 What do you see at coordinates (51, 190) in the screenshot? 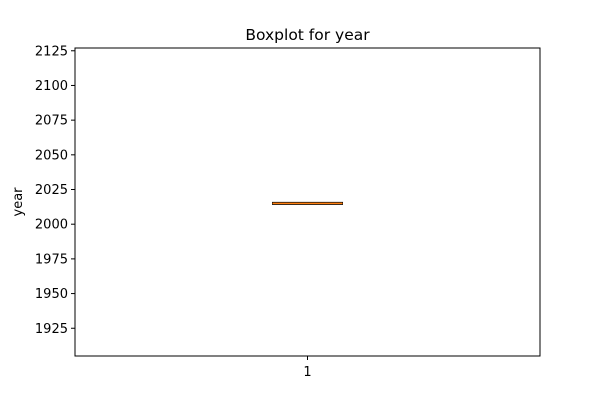
I see `y-tick-label: 2025` at bounding box center [51, 190].